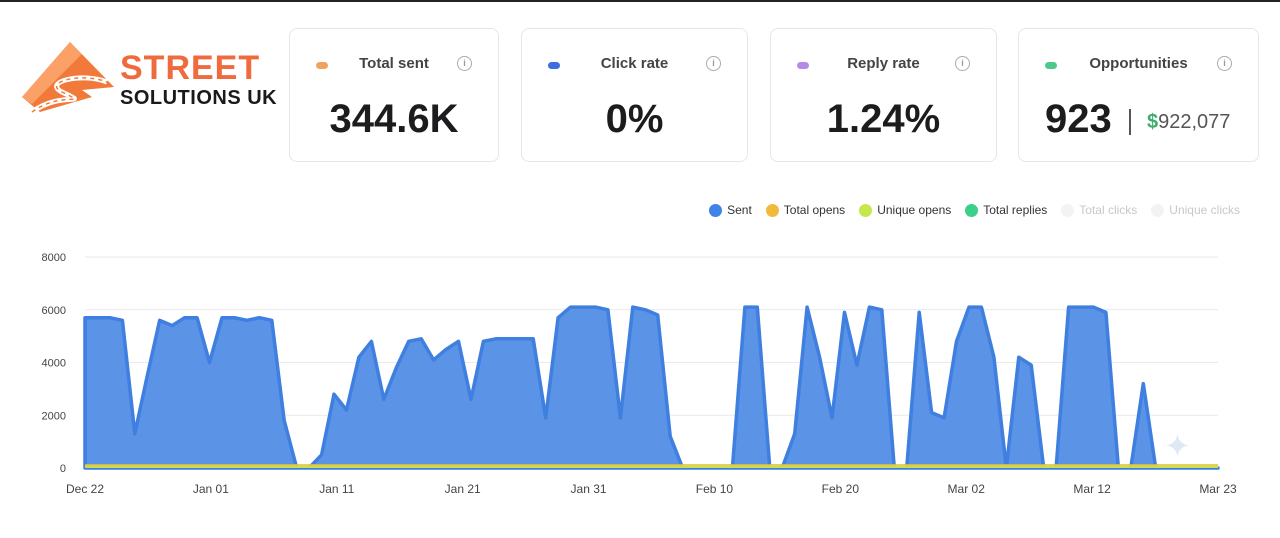 Image resolution: width=1280 pixels, height=538 pixels. I want to click on total-sent-dot-icon, so click(322, 65).